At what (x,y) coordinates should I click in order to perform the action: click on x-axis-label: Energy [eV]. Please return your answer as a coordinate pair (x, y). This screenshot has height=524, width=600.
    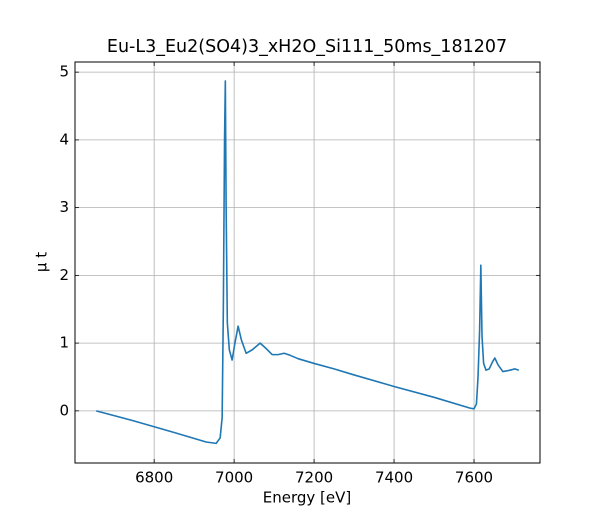
    Looking at the image, I should click on (307, 498).